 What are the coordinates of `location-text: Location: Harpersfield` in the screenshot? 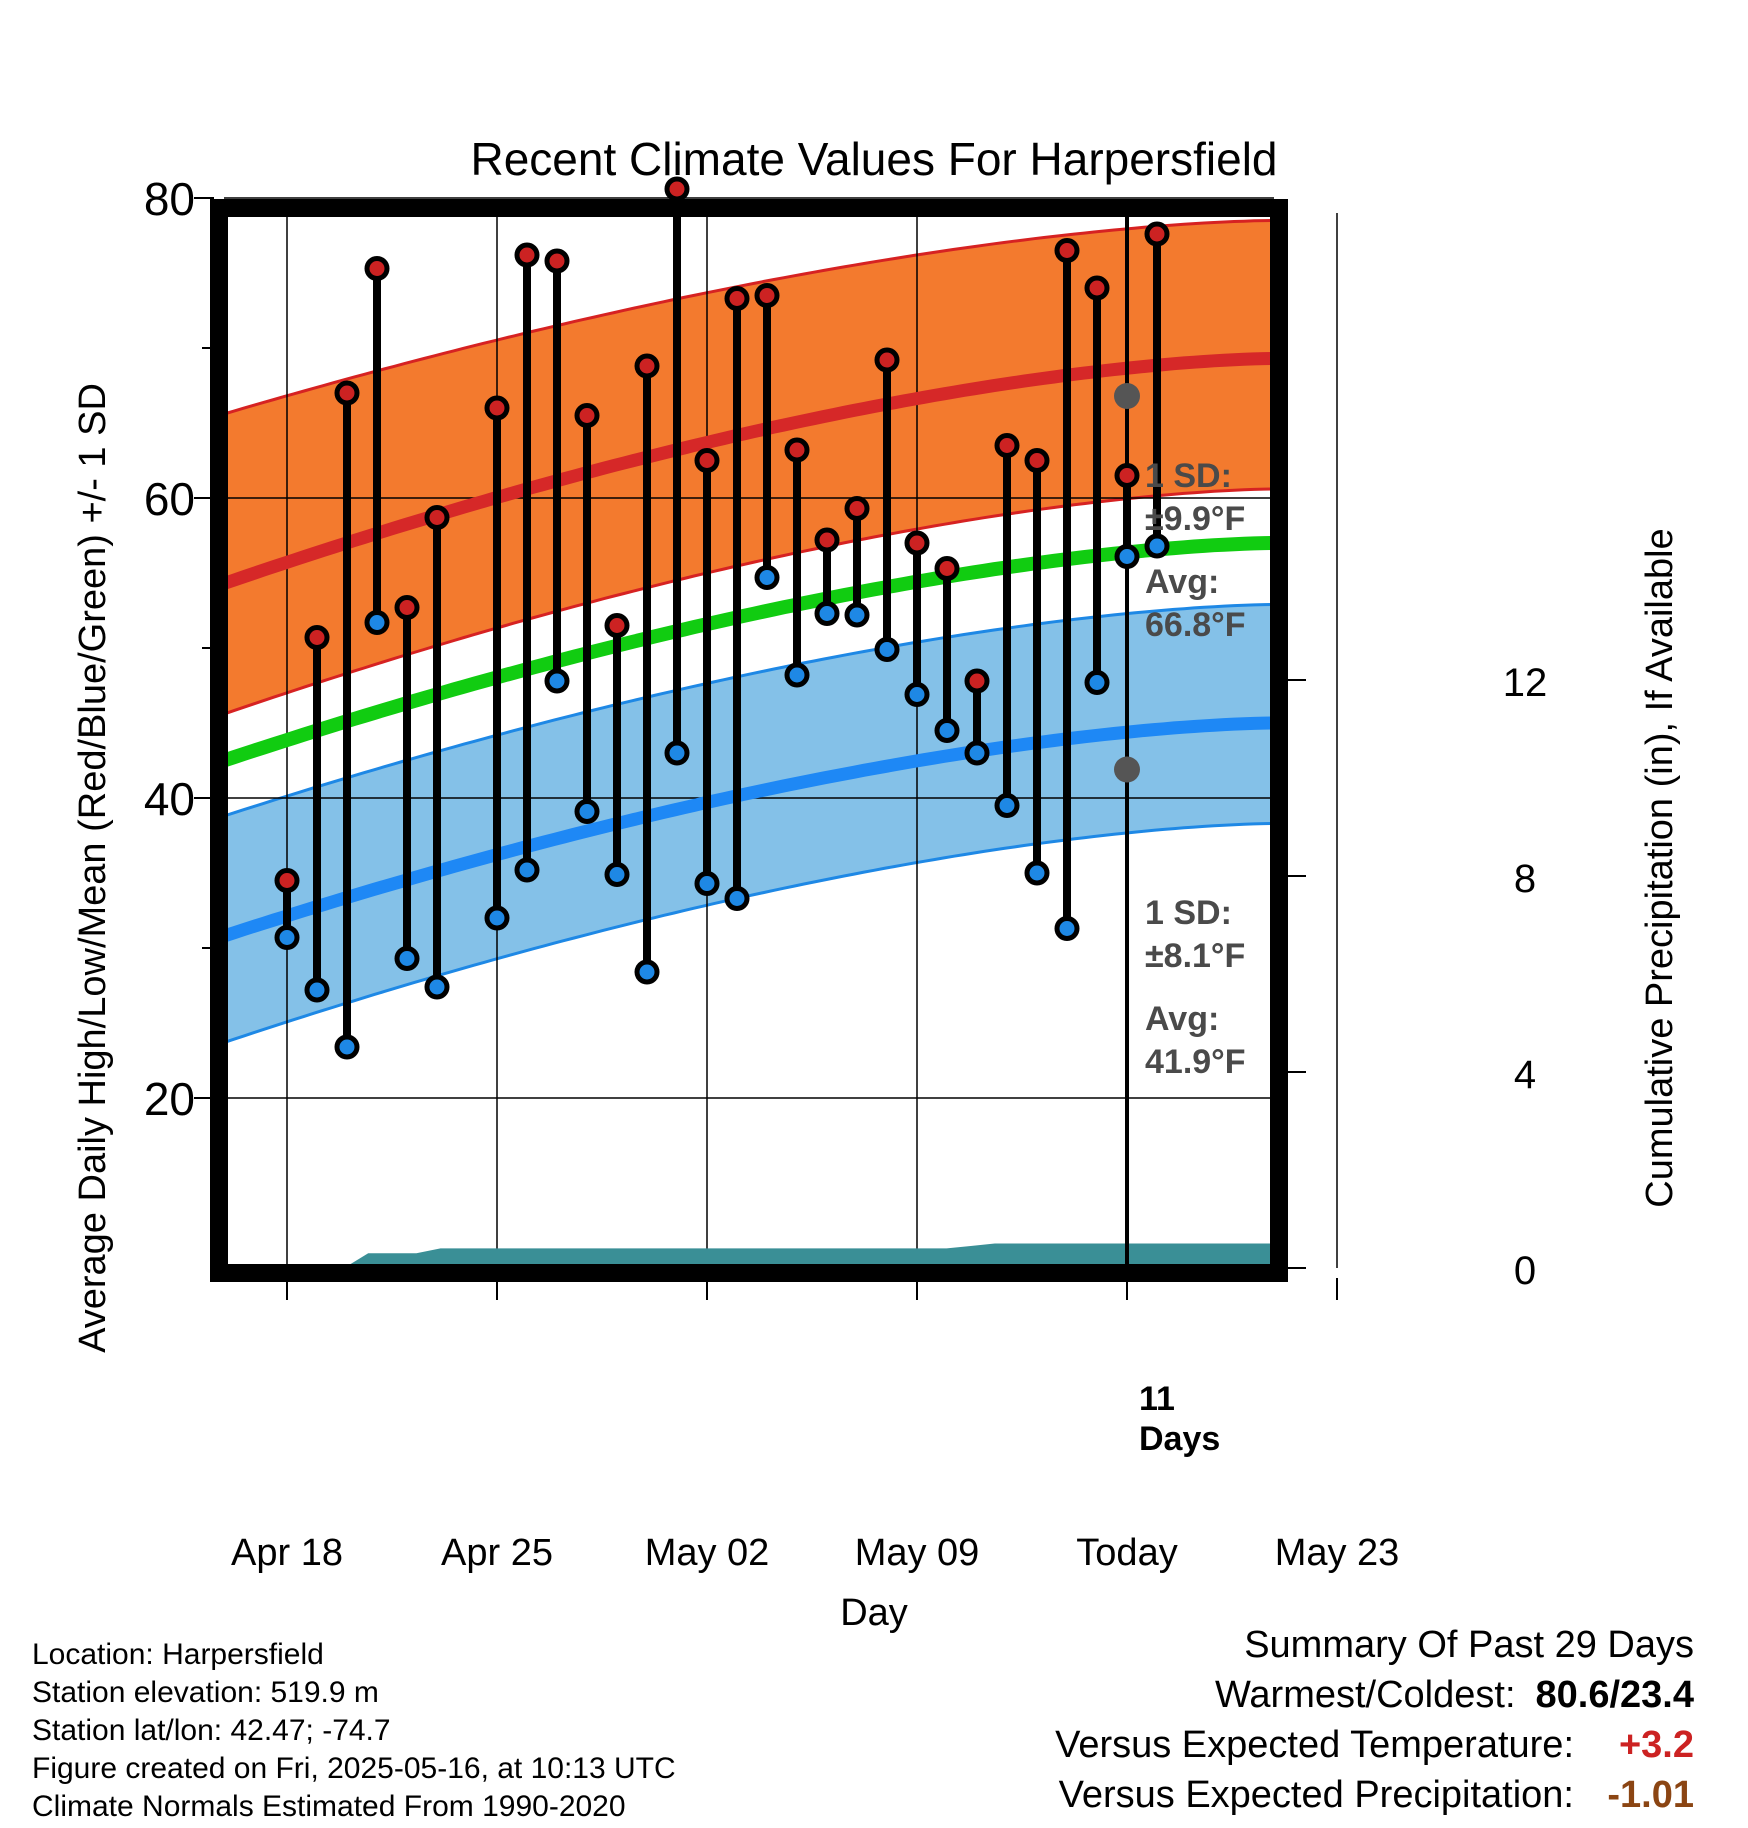 It's located at (178, 1654).